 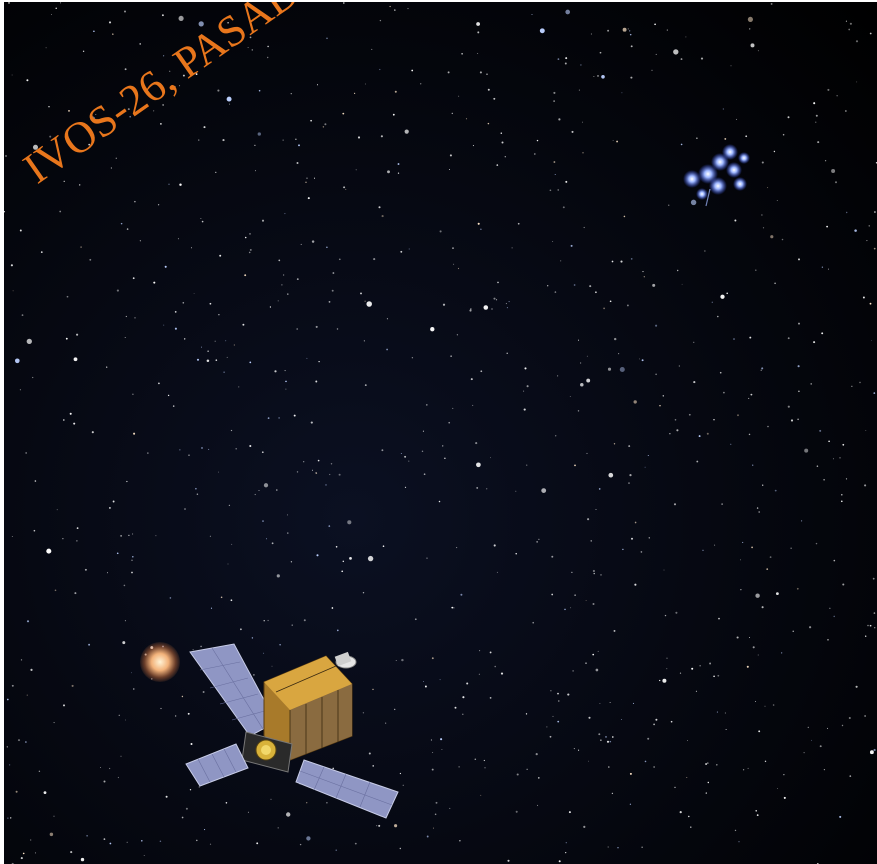 I want to click on satellite-illustration, so click(x=292, y=731).